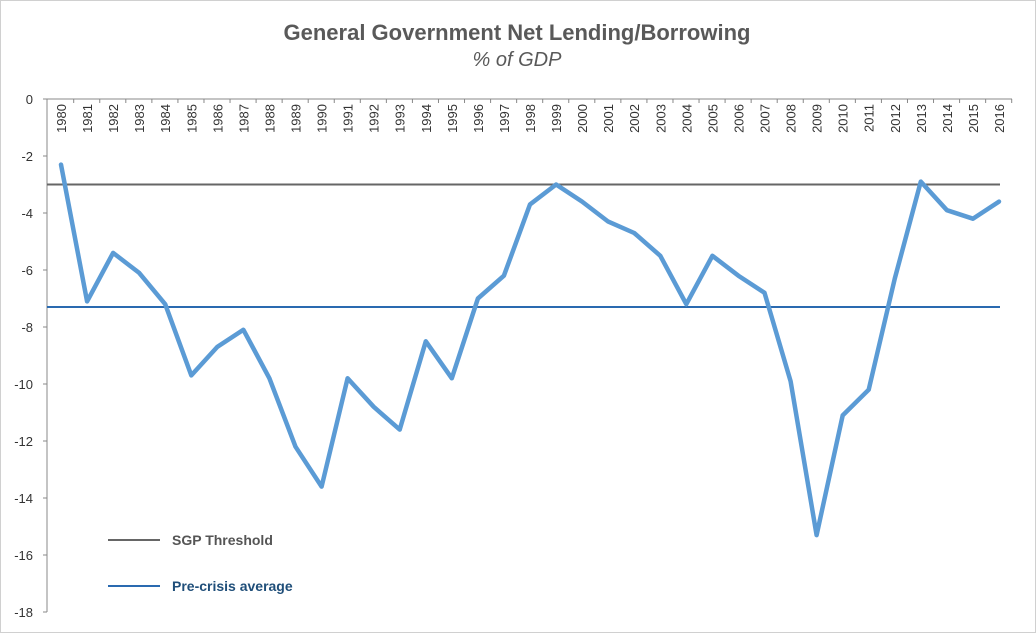 The width and height of the screenshot is (1036, 633). What do you see at coordinates (322, 118) in the screenshot?
I see `x-tick-label: 1990` at bounding box center [322, 118].